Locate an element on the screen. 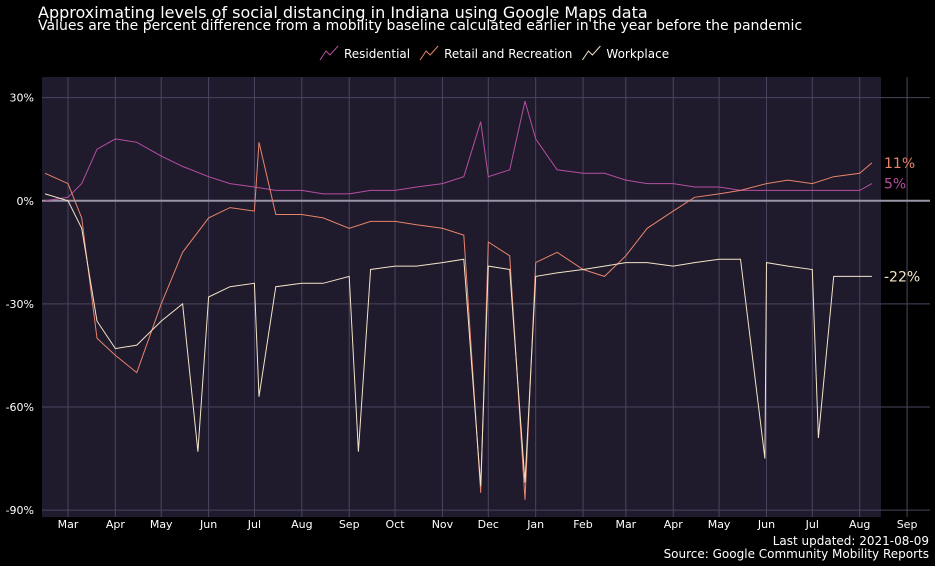  legend-item-retail-and-recreation: Retail and Recreation is located at coordinates (495, 53).